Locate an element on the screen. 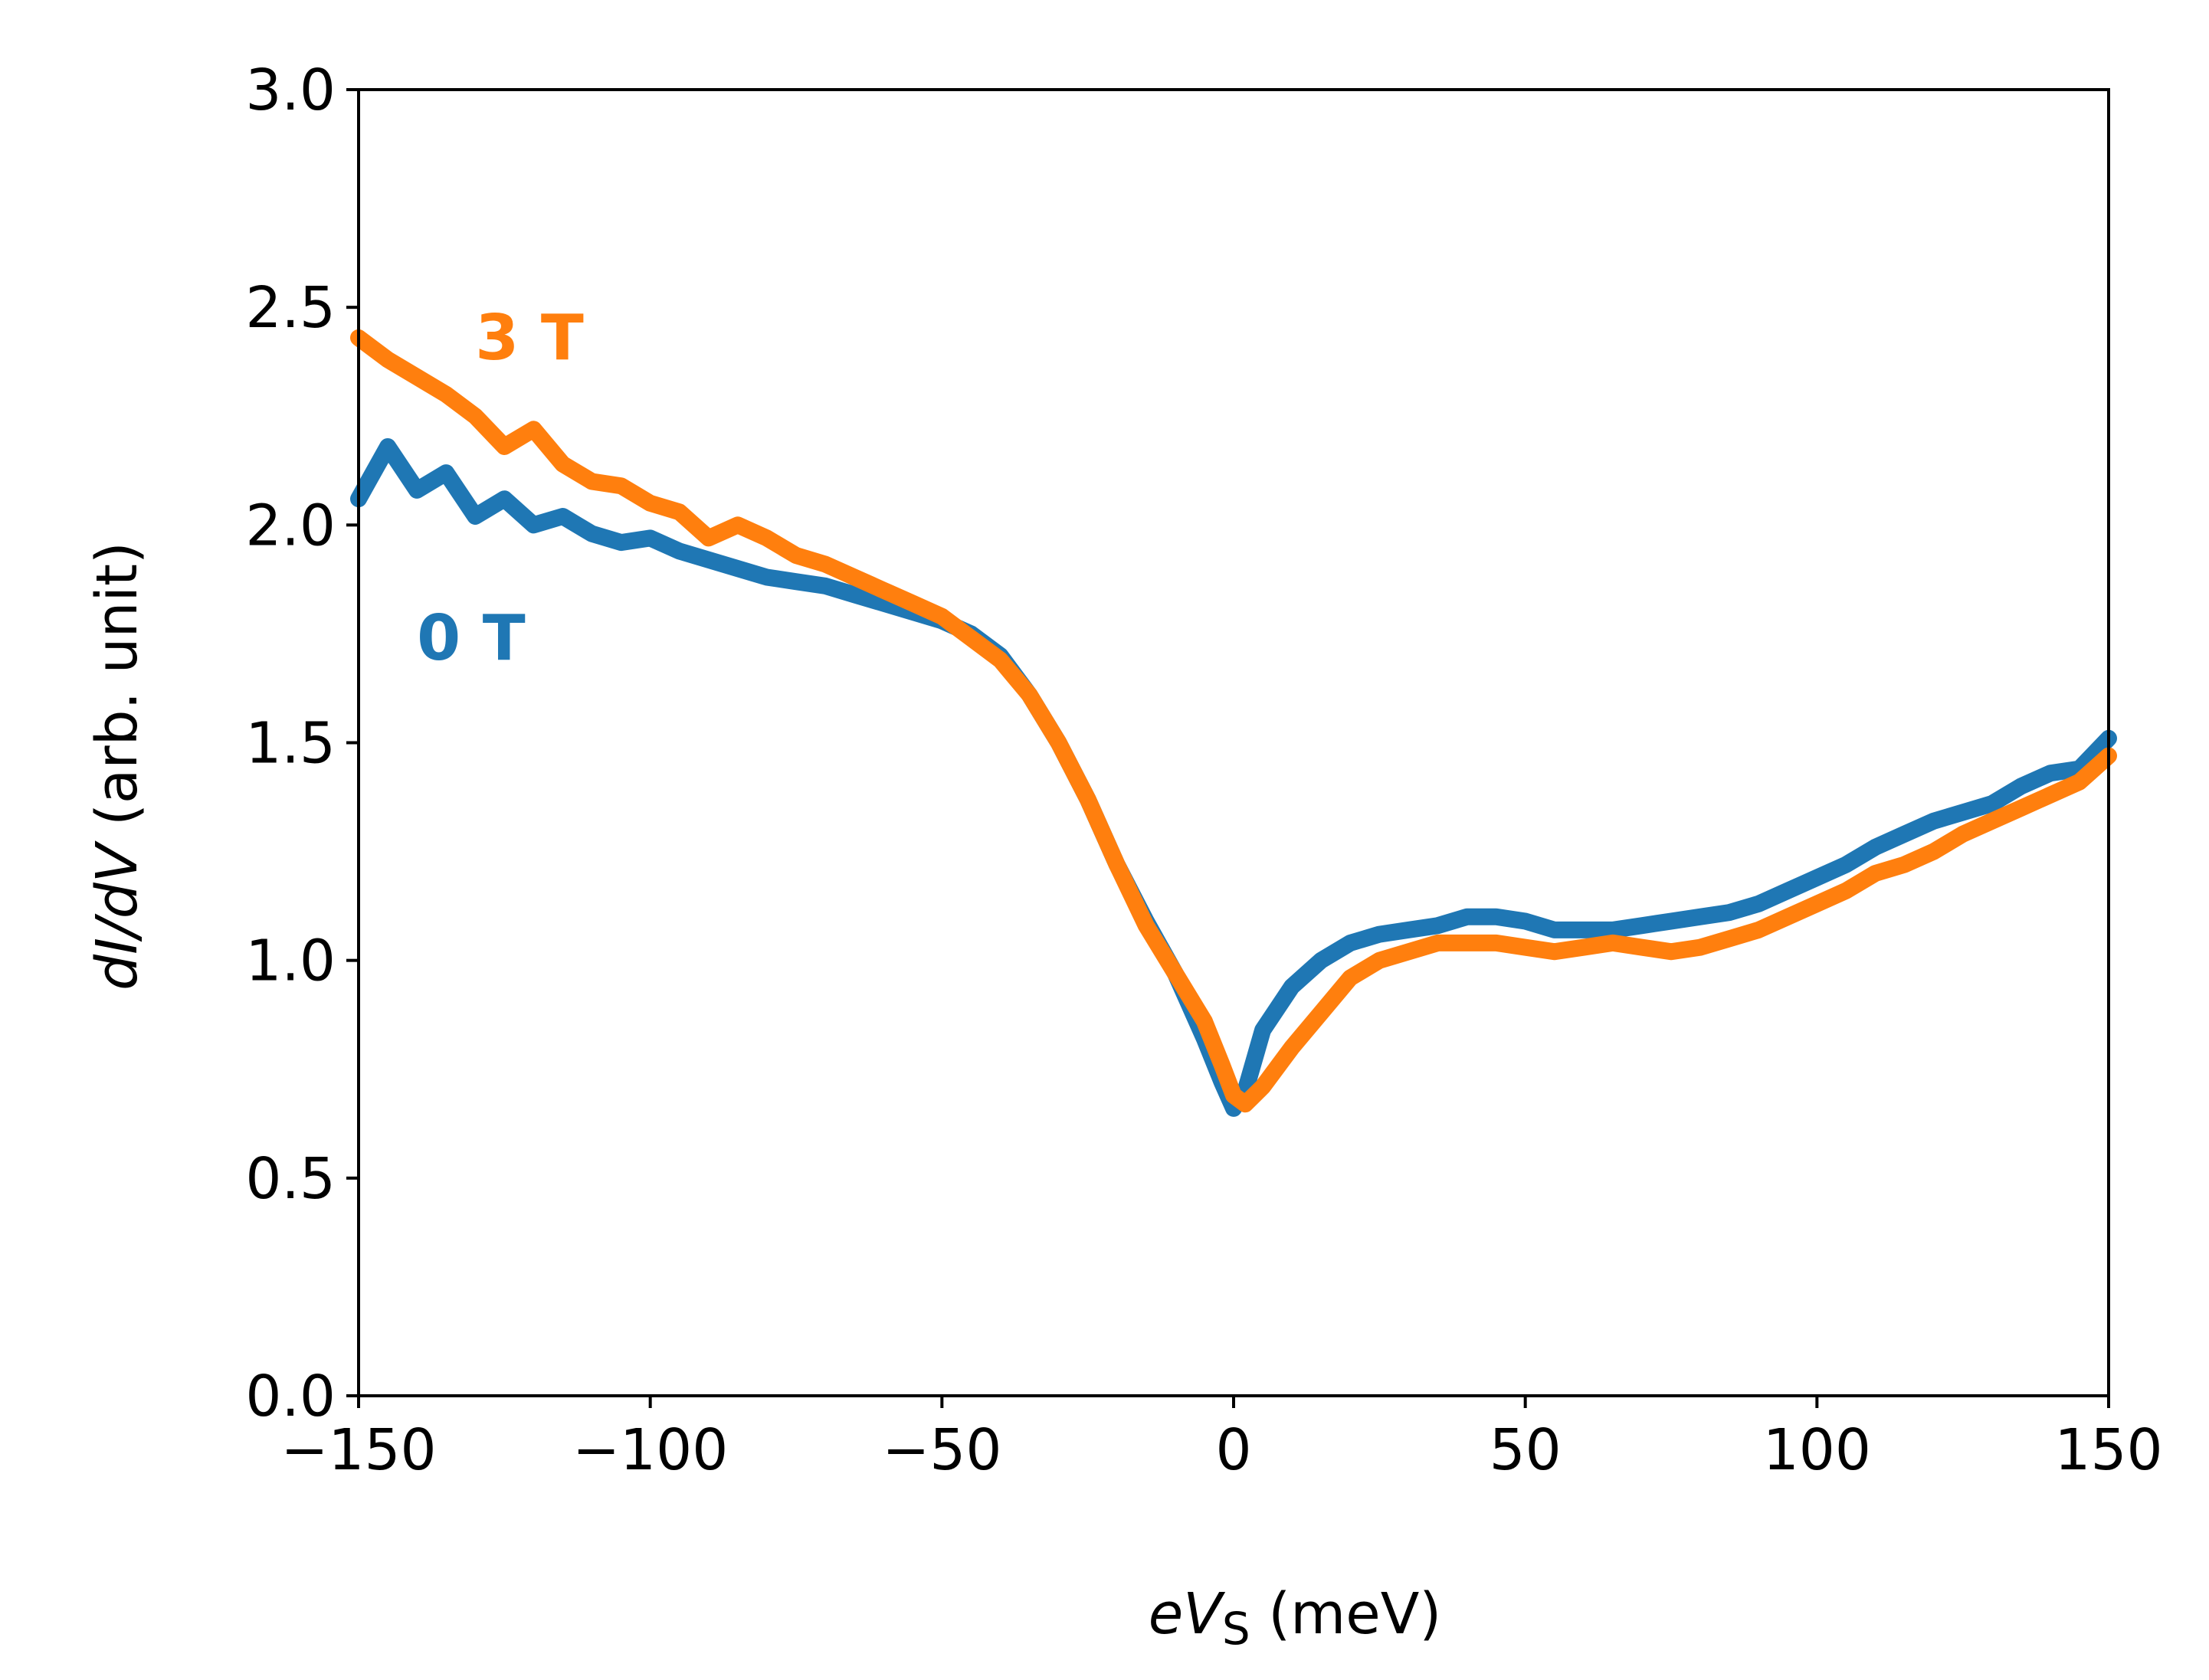 The width and height of the screenshot is (2209, 1680). x-axis-label: eVS (meV) is located at coordinates (1295, 1618).